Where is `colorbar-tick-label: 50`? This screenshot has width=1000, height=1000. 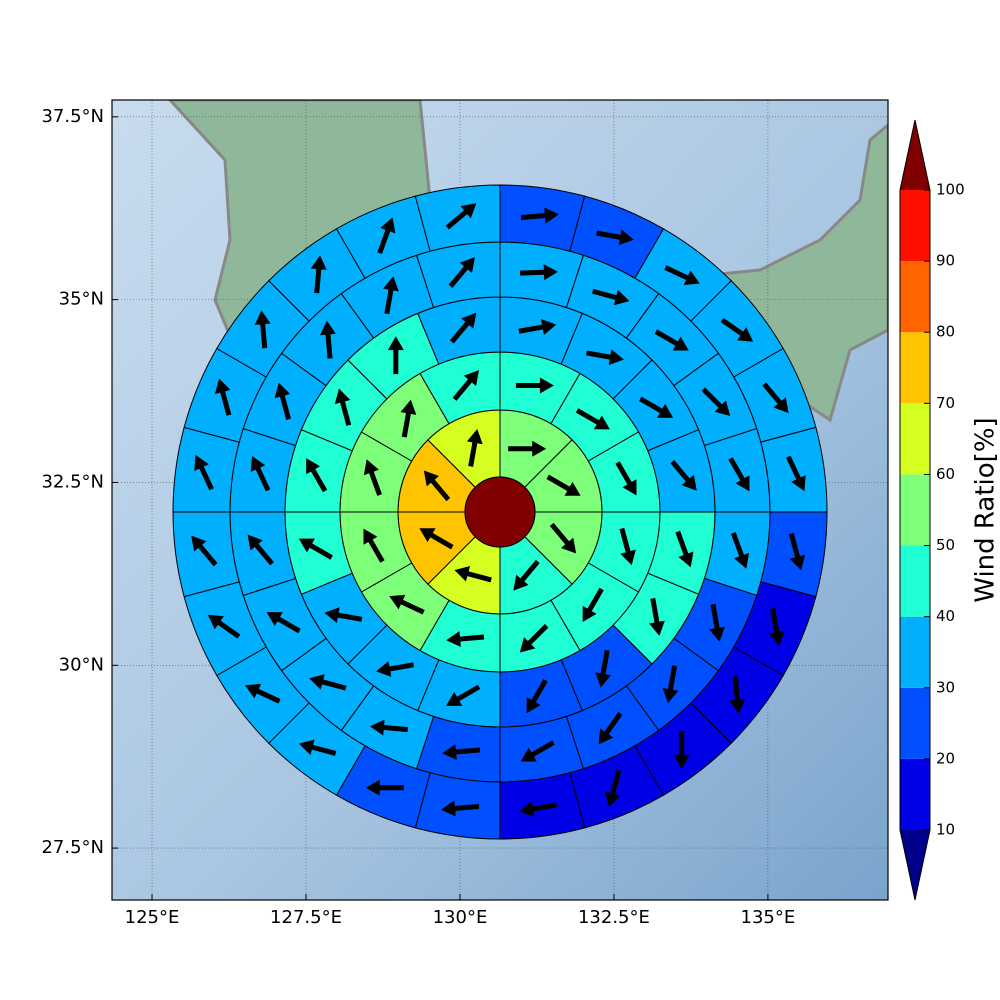 colorbar-tick-label: 50 is located at coordinates (945, 545).